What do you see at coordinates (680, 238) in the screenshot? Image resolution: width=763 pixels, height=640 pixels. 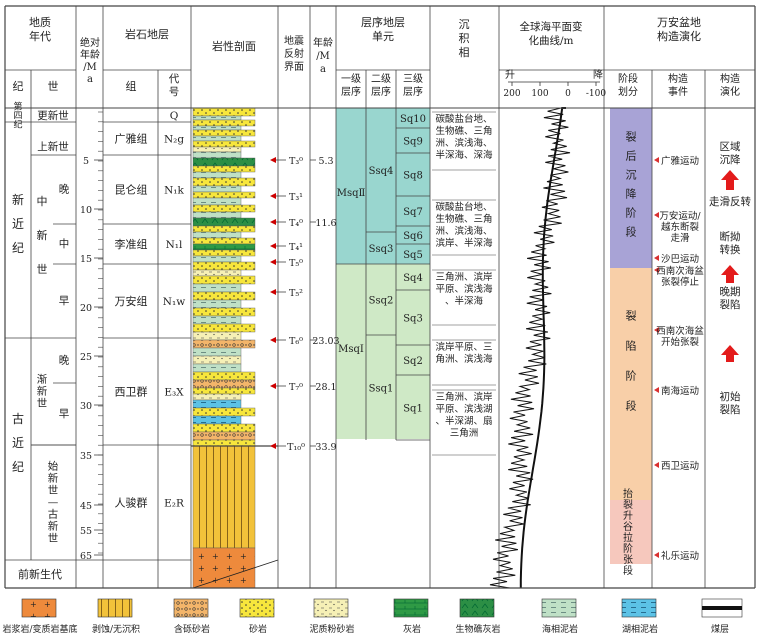 I see `tectonic-event: 走滑` at bounding box center [680, 238].